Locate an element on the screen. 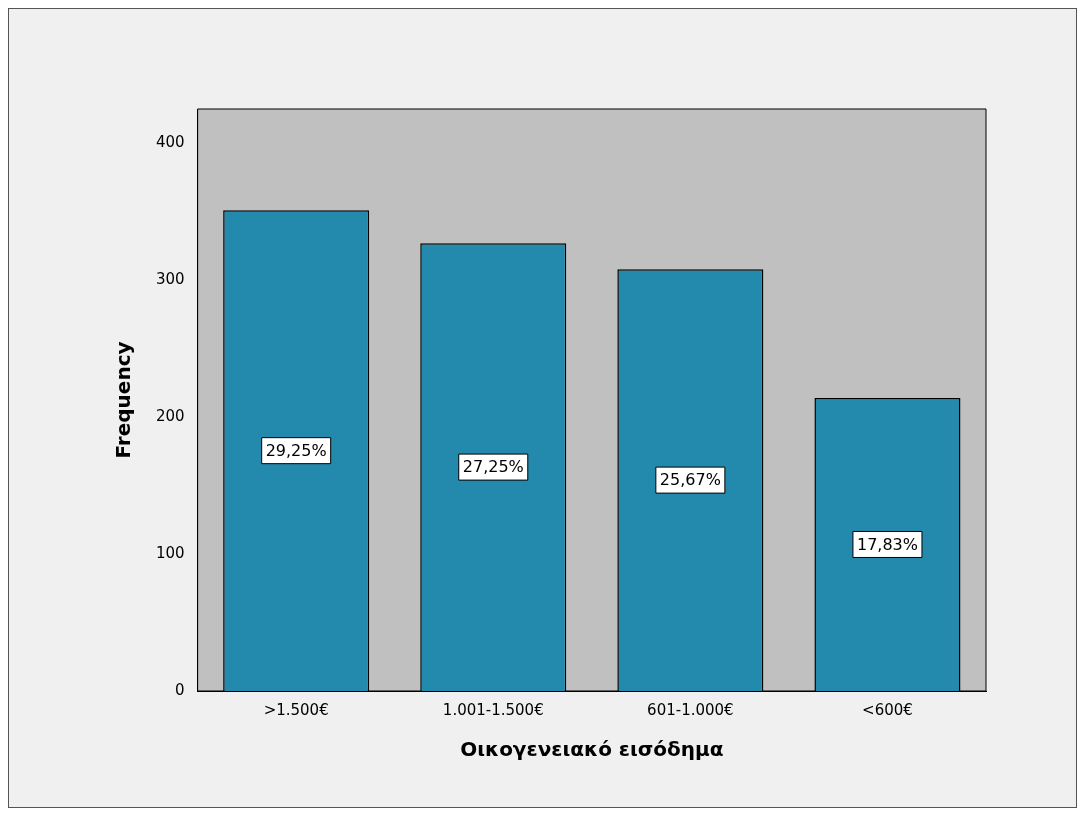 This screenshot has width=1085, height=816. x-axis-title: Οικογενειακό εισόδημα is located at coordinates (592, 749).